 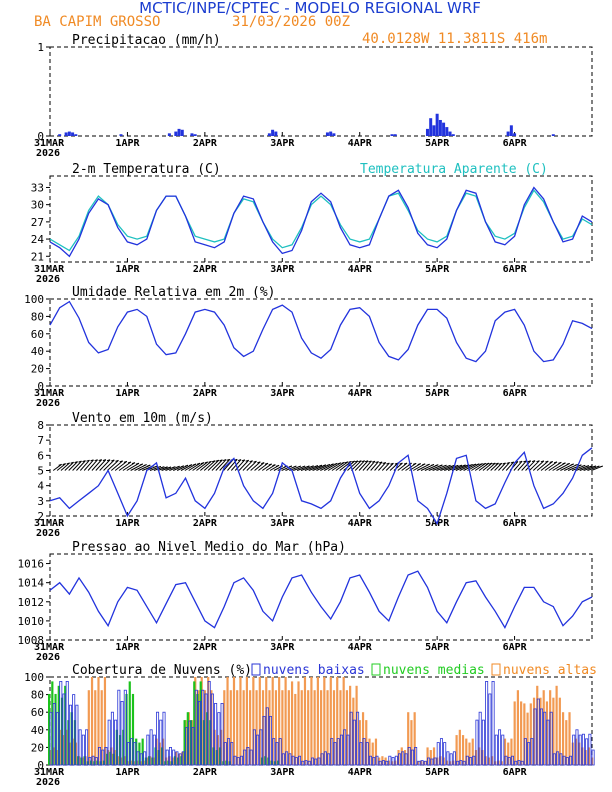 What do you see at coordinates (437, 393) in the screenshot?
I see `humidity-xlabel: 5APR` at bounding box center [437, 393].